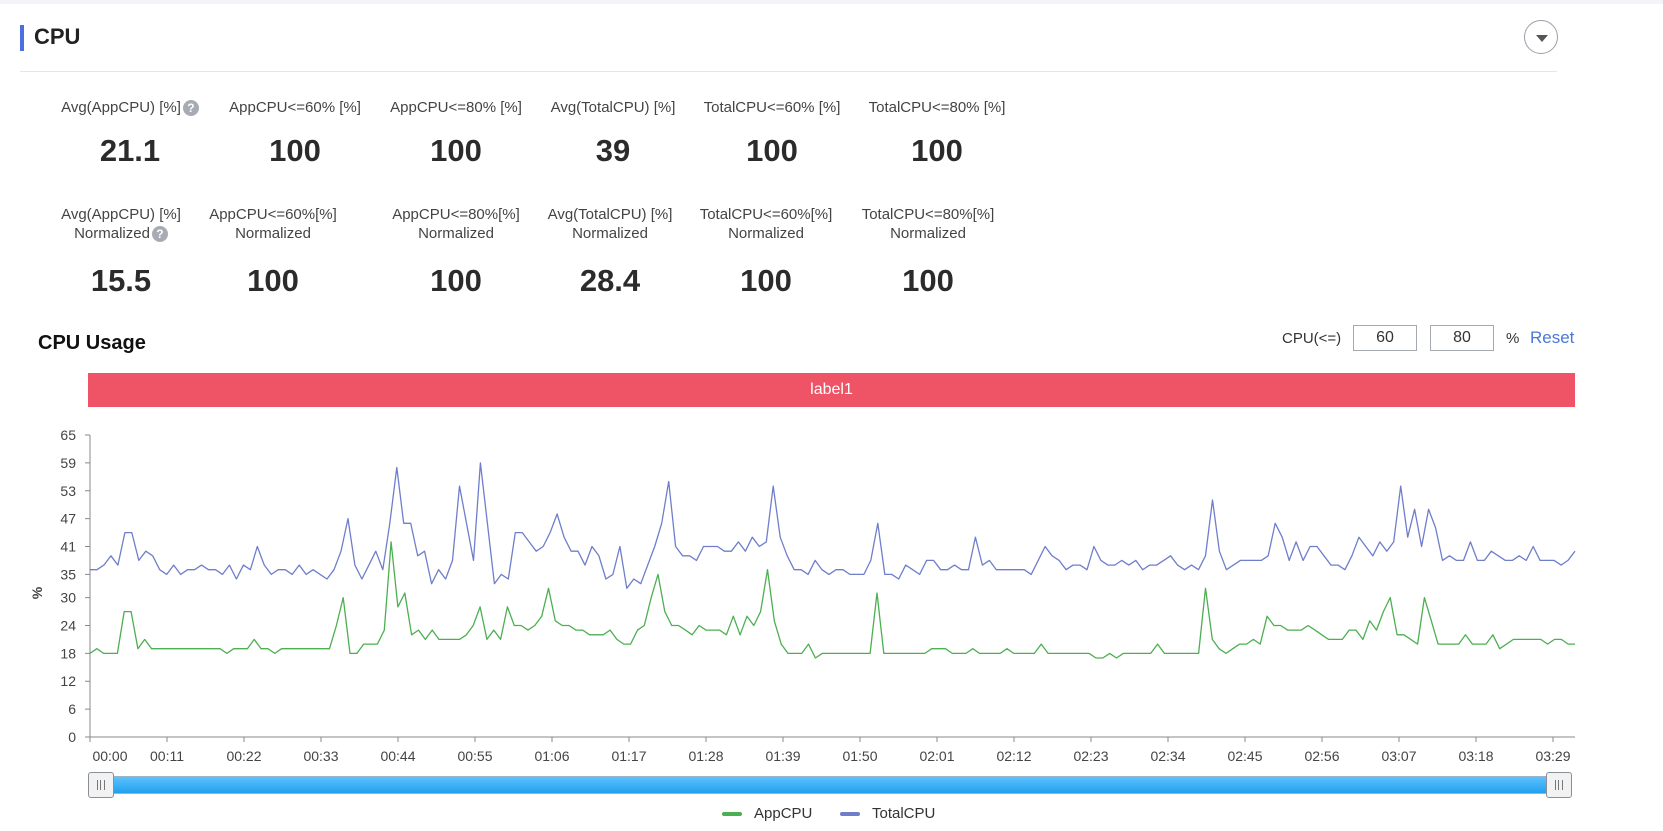 The height and width of the screenshot is (831, 1663). I want to click on metric-label: TotalCPU<=60% [%], so click(772, 107).